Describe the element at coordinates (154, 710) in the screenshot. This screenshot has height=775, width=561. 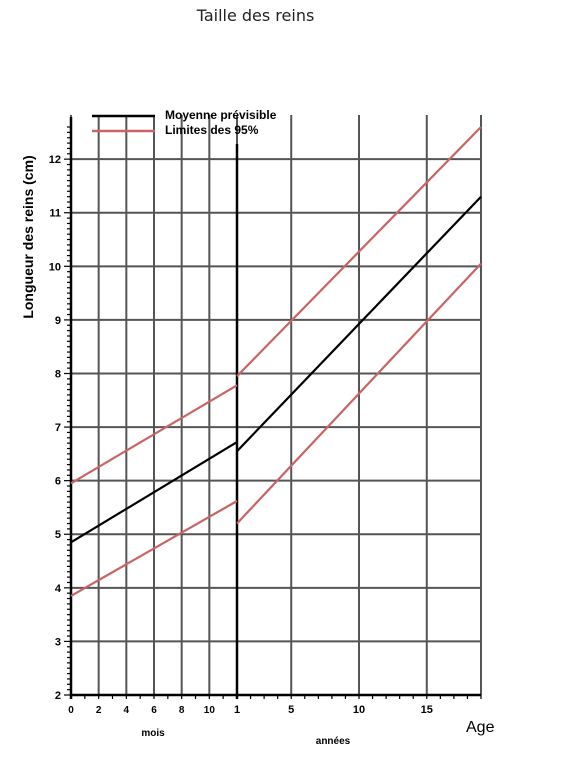
I see `x-tick-label: 6` at that location.